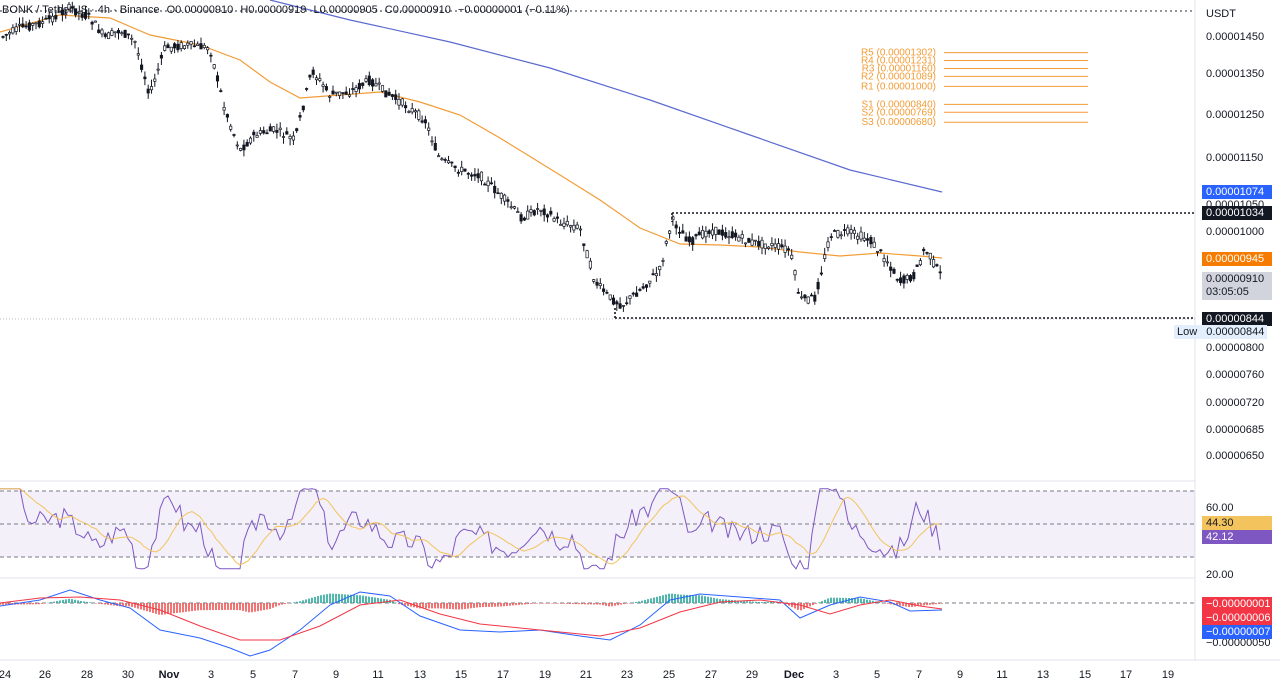  What do you see at coordinates (513, 10) in the screenshot?
I see `ohlc-change: −0.00000001 (−0.11%)` at bounding box center [513, 10].